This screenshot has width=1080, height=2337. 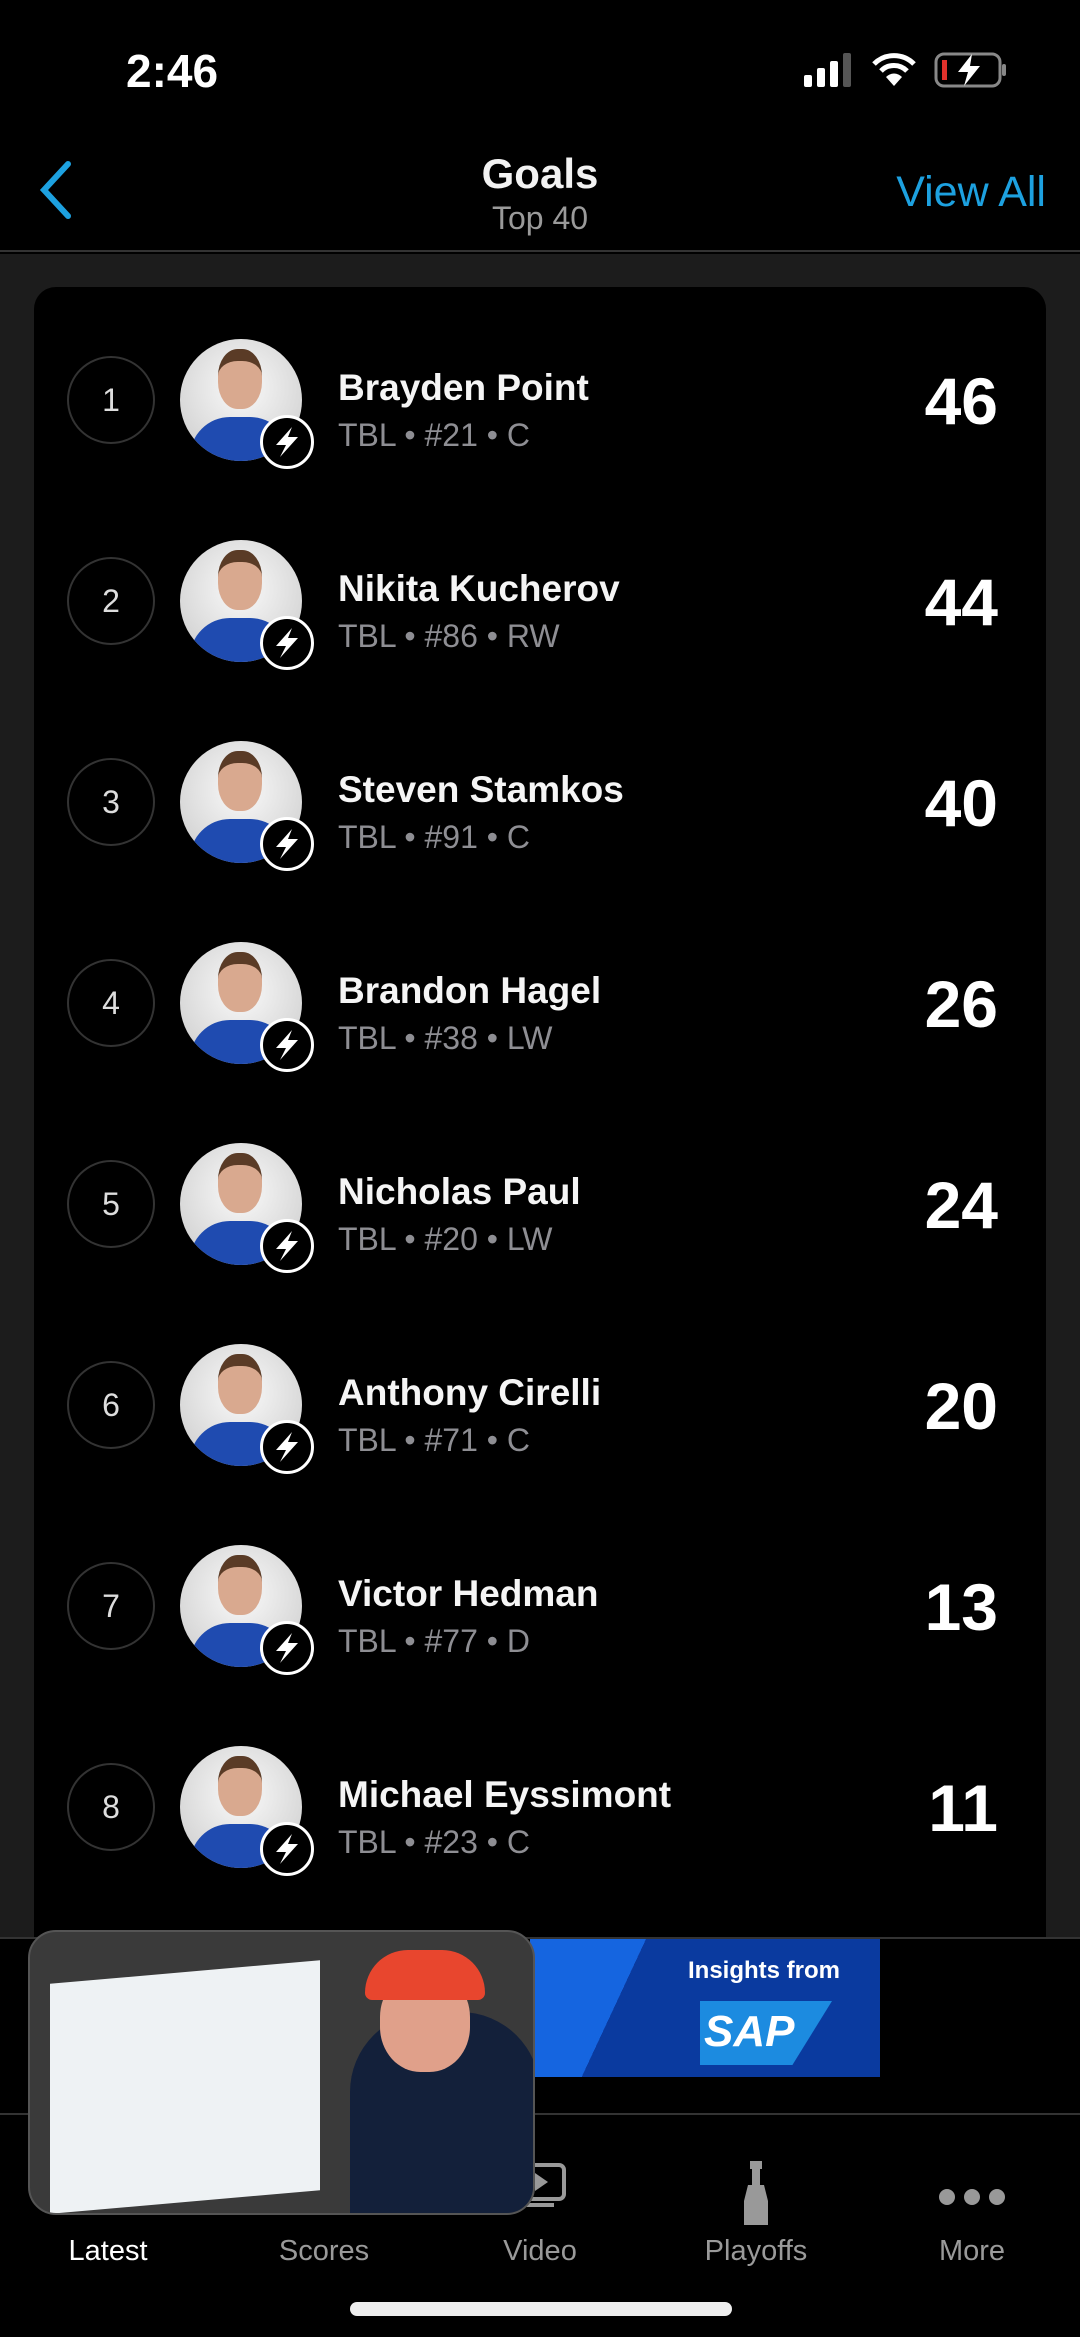 I want to click on player-row: 4 Brandon Hagel TBL • #38 • LW 26, so click(x=540, y=1002).